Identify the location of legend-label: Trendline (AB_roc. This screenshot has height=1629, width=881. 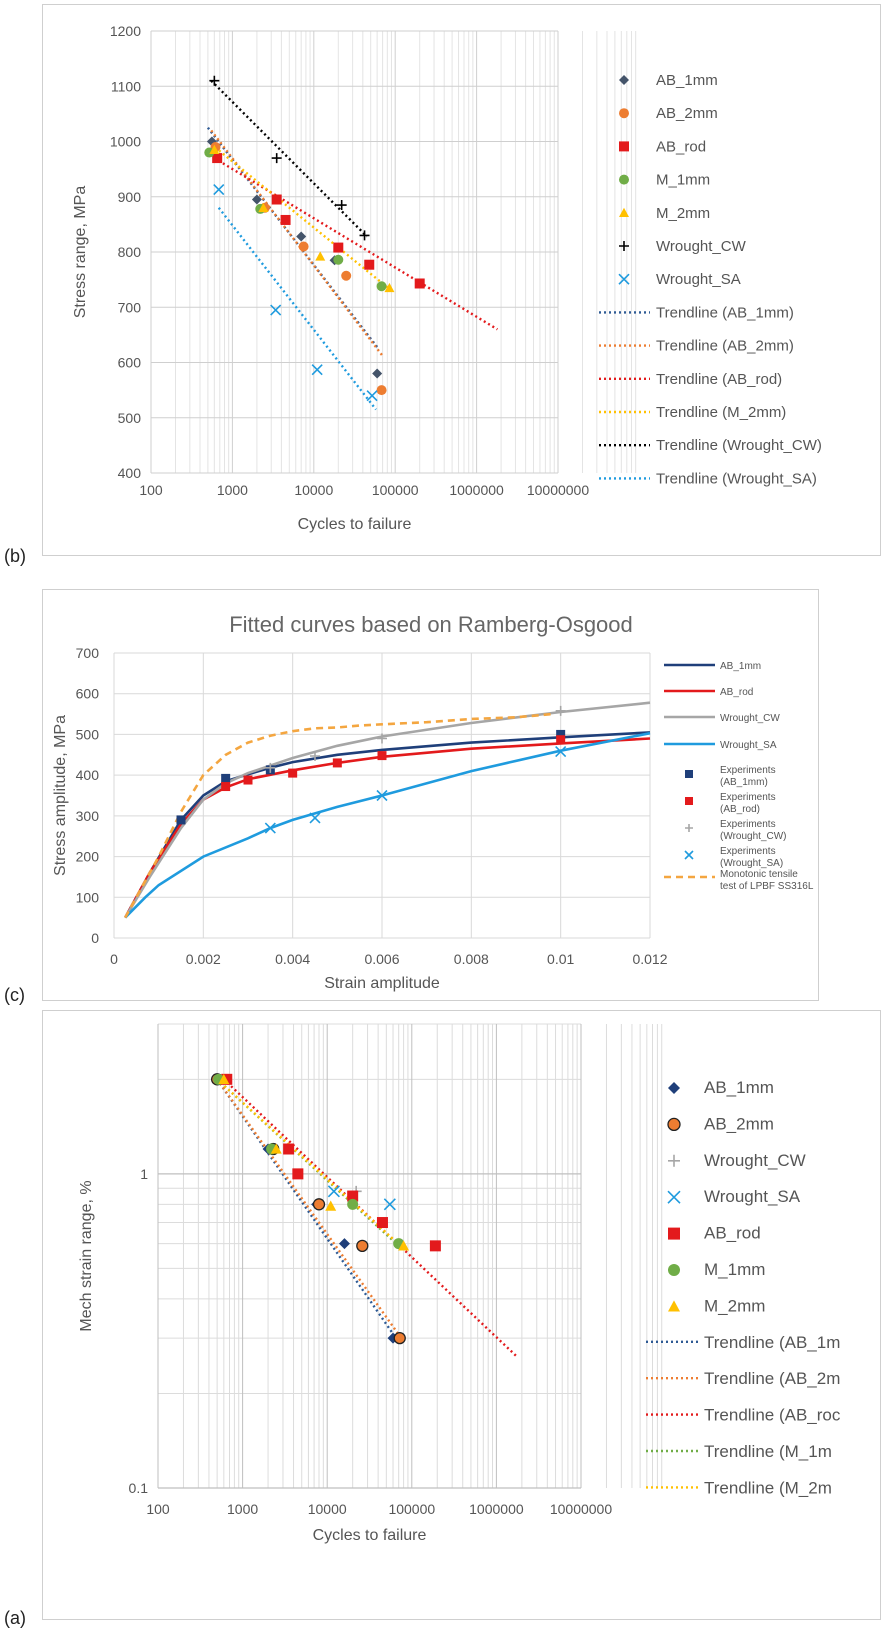
(772, 1415).